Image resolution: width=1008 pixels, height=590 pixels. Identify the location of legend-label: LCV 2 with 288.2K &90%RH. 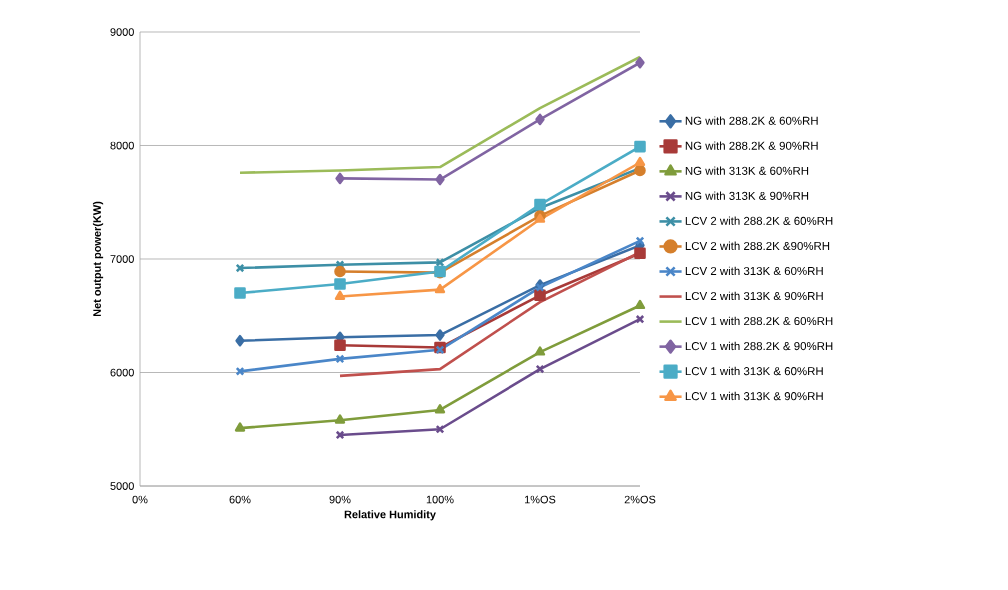
(757, 245).